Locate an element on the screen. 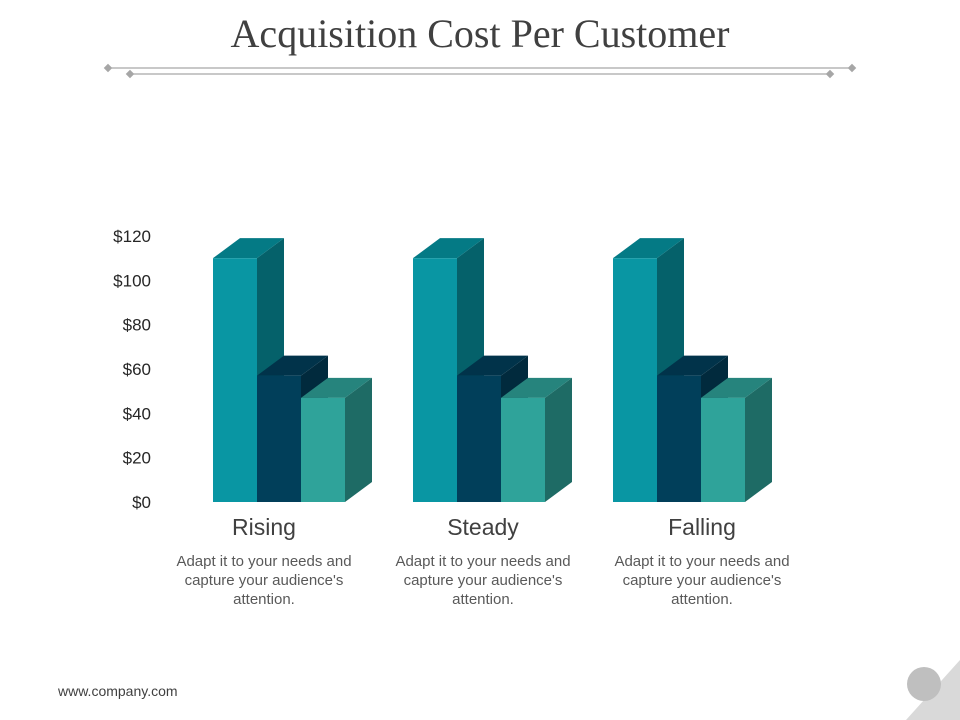 The image size is (960, 720). corner-decoration is located at coordinates (933, 690).